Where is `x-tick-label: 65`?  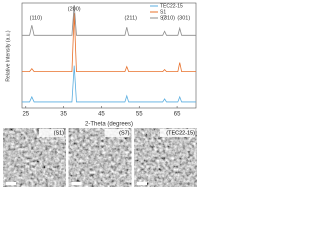 x-tick-label: 65 is located at coordinates (177, 115).